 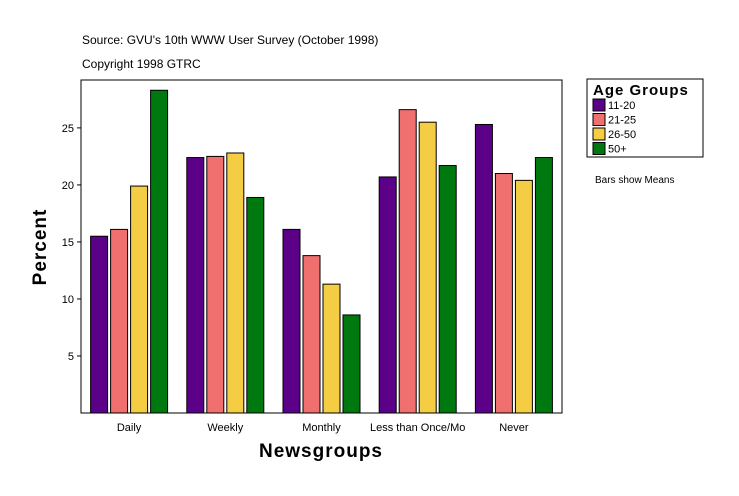 I want to click on bar-50+-Less than Once/Mo, so click(x=447, y=289).